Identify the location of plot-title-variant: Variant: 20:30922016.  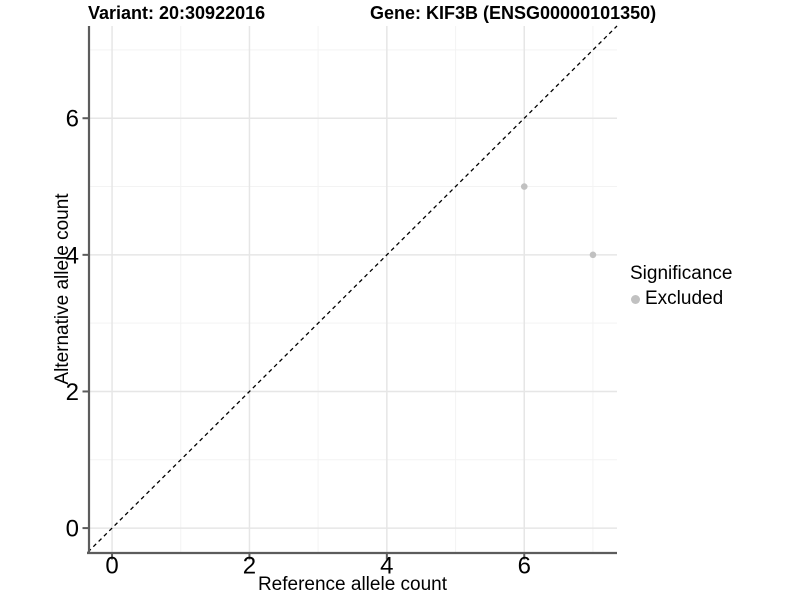
(177, 13).